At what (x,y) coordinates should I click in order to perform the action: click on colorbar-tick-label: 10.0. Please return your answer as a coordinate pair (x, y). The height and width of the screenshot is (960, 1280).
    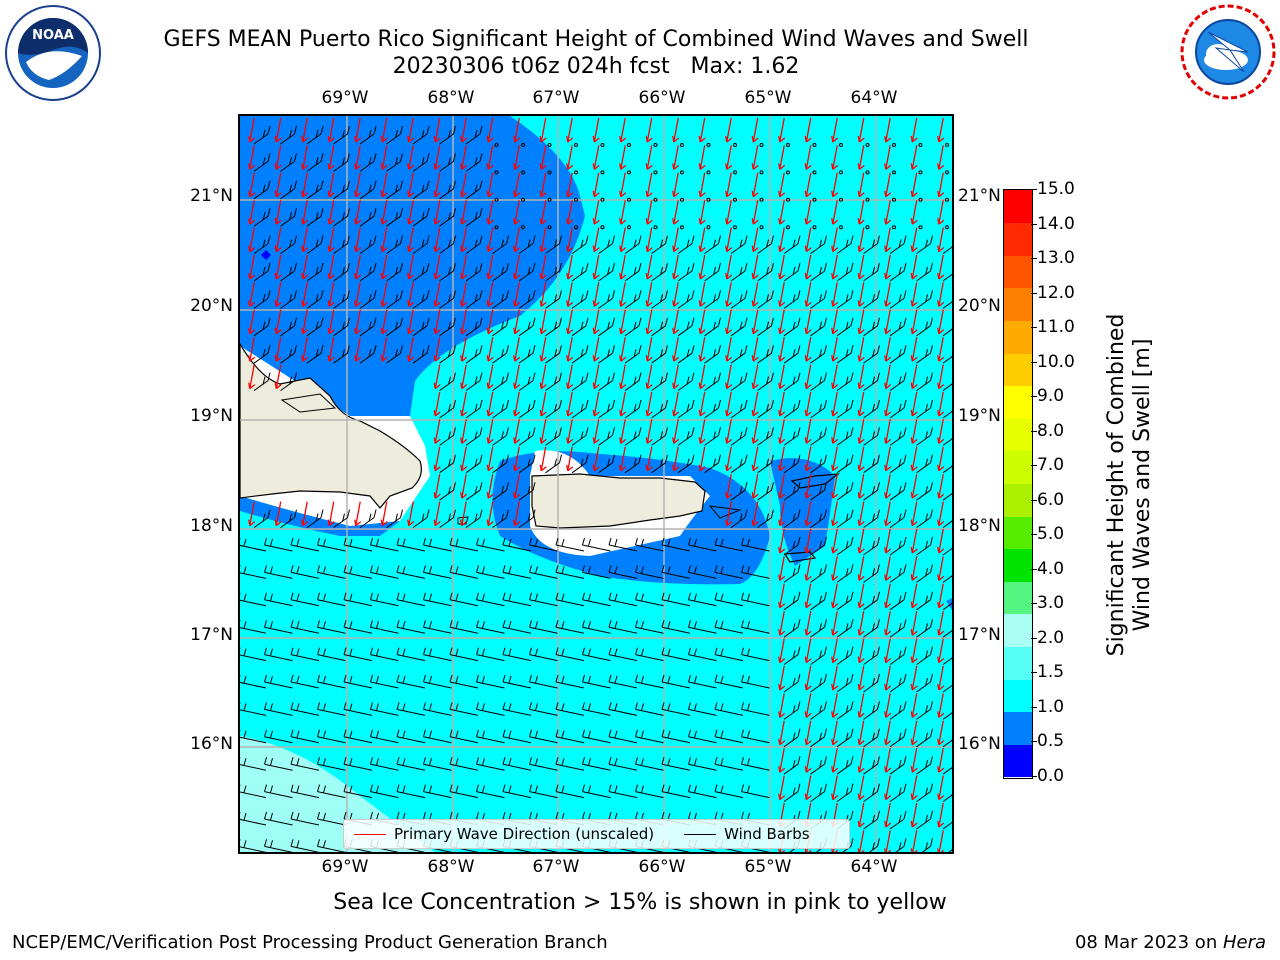
    Looking at the image, I should click on (1053, 361).